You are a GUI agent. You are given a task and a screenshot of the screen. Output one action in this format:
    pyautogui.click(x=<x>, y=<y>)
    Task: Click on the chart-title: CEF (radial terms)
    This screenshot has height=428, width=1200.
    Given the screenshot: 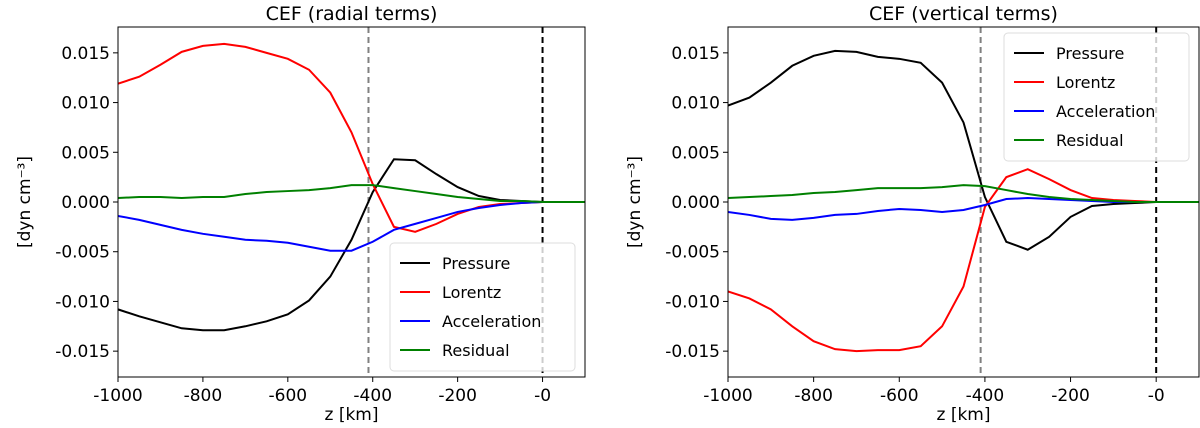 What is the action you would take?
    pyautogui.click(x=352, y=14)
    